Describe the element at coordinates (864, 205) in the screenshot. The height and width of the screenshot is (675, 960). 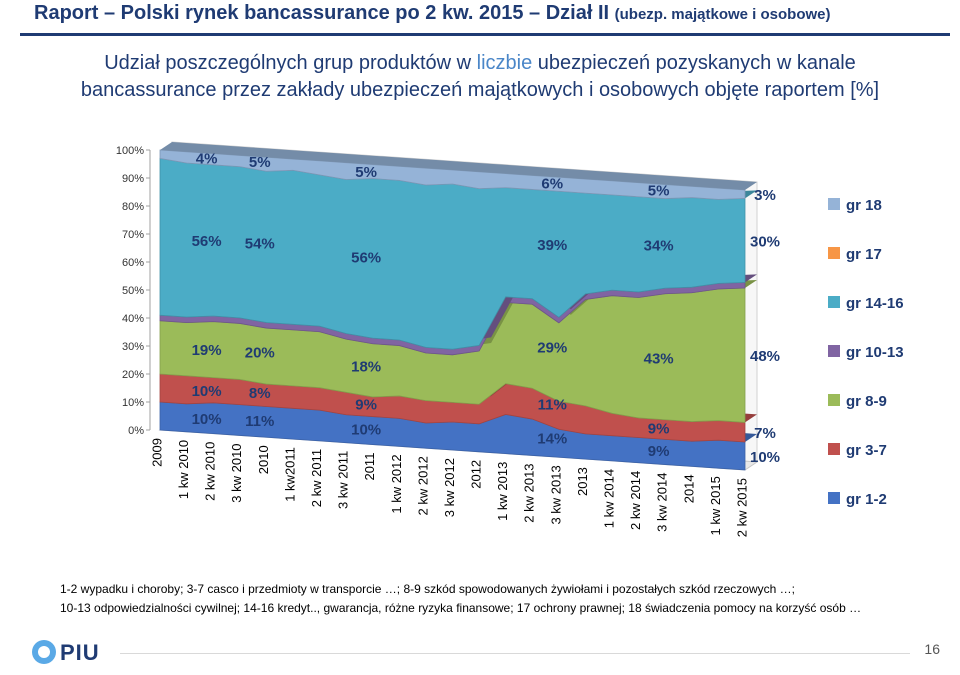
I see `legend-label-gr-18: gr 18` at that location.